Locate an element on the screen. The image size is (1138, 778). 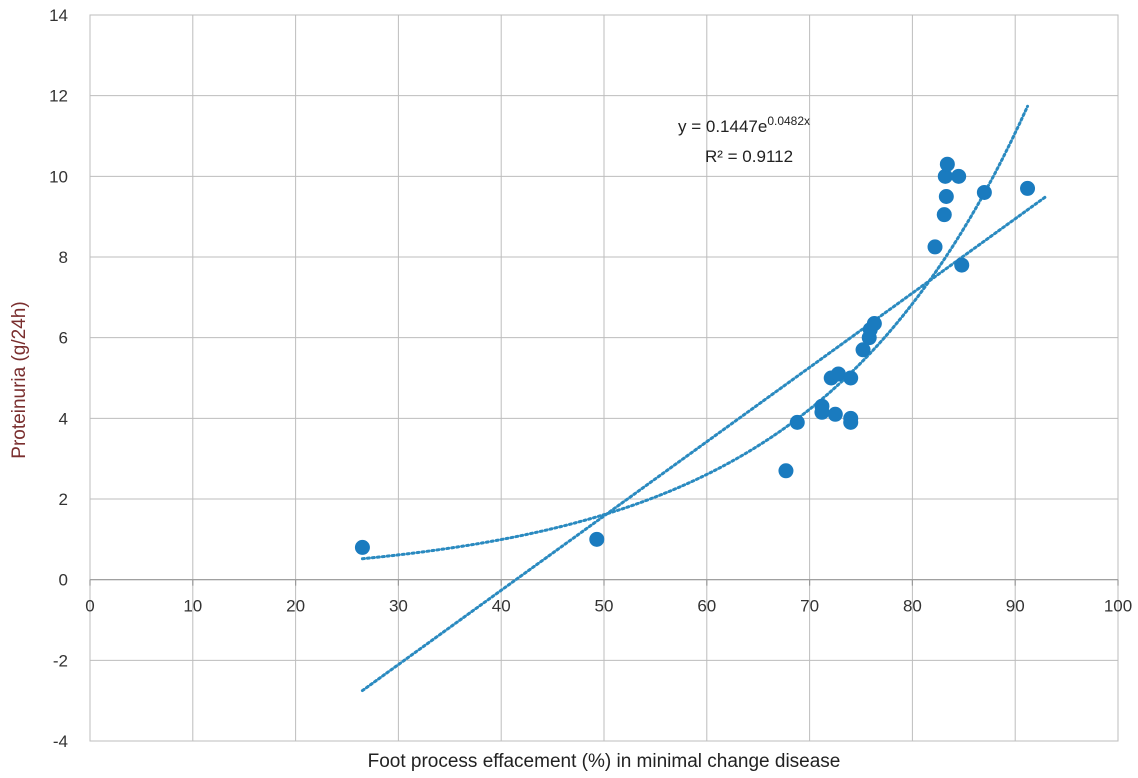
y-tick-label: 2 is located at coordinates (63, 499).